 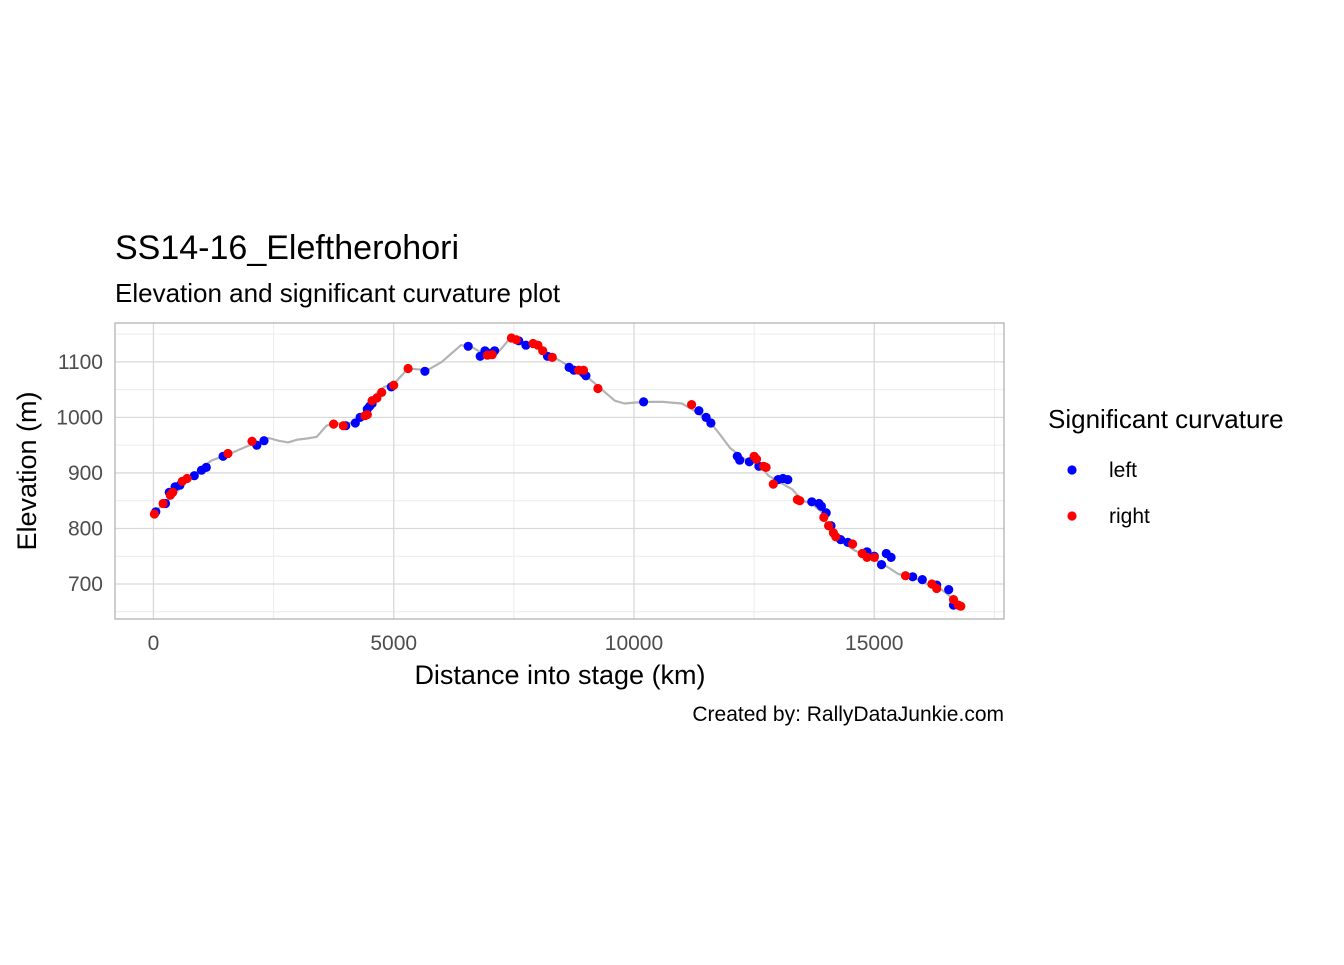 I want to click on y-tick-label: 900, so click(x=85, y=473).